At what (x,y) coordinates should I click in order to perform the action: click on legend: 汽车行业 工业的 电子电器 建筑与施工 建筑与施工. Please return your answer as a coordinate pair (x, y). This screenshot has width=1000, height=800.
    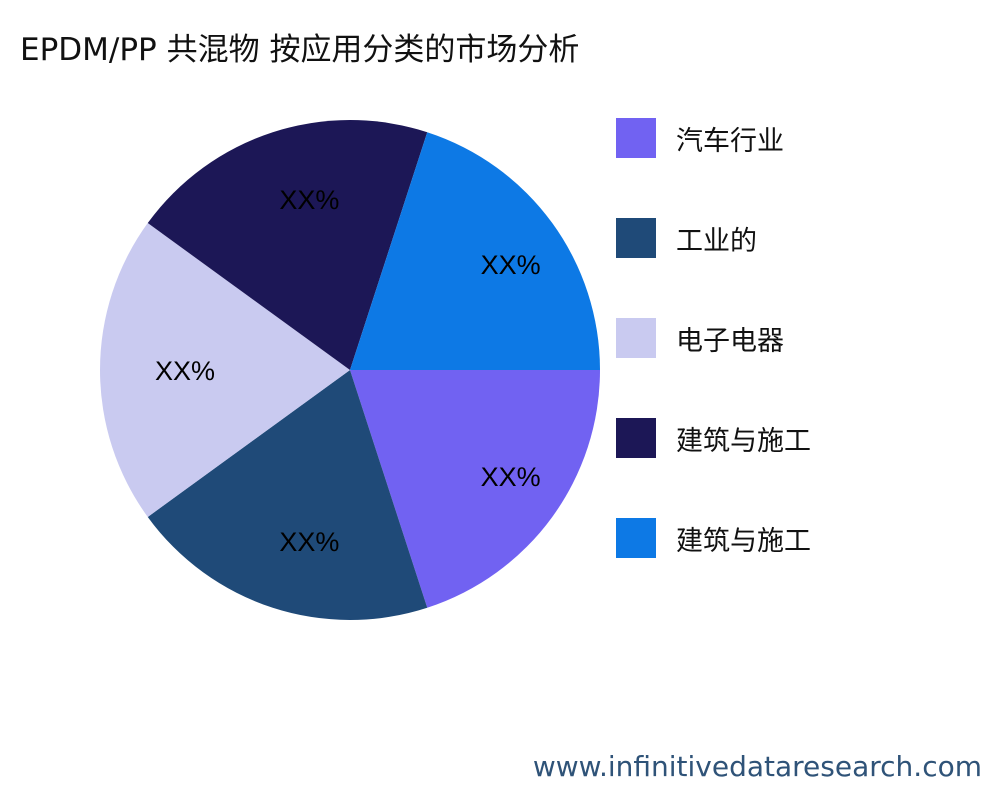
    Looking at the image, I should click on (713, 368).